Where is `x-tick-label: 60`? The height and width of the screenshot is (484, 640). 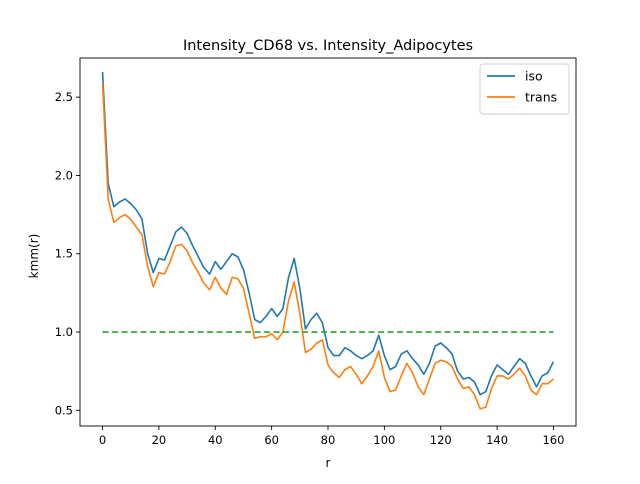 x-tick-label: 60 is located at coordinates (271, 440).